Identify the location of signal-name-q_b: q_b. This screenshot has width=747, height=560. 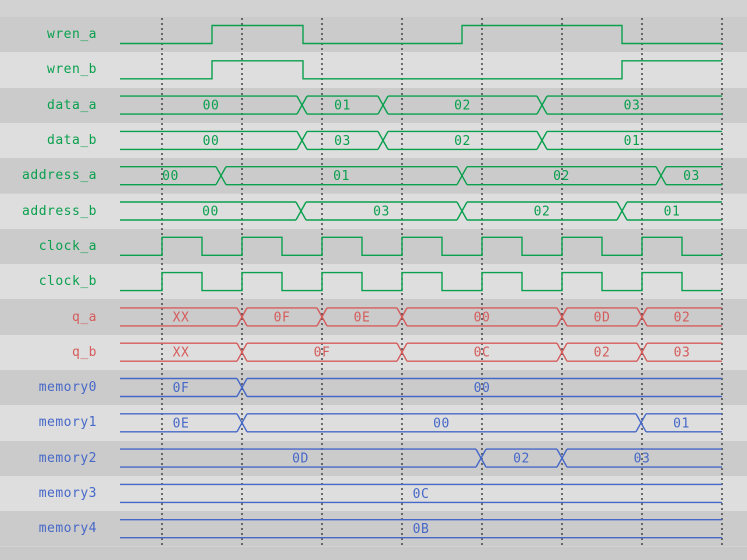
(84, 352).